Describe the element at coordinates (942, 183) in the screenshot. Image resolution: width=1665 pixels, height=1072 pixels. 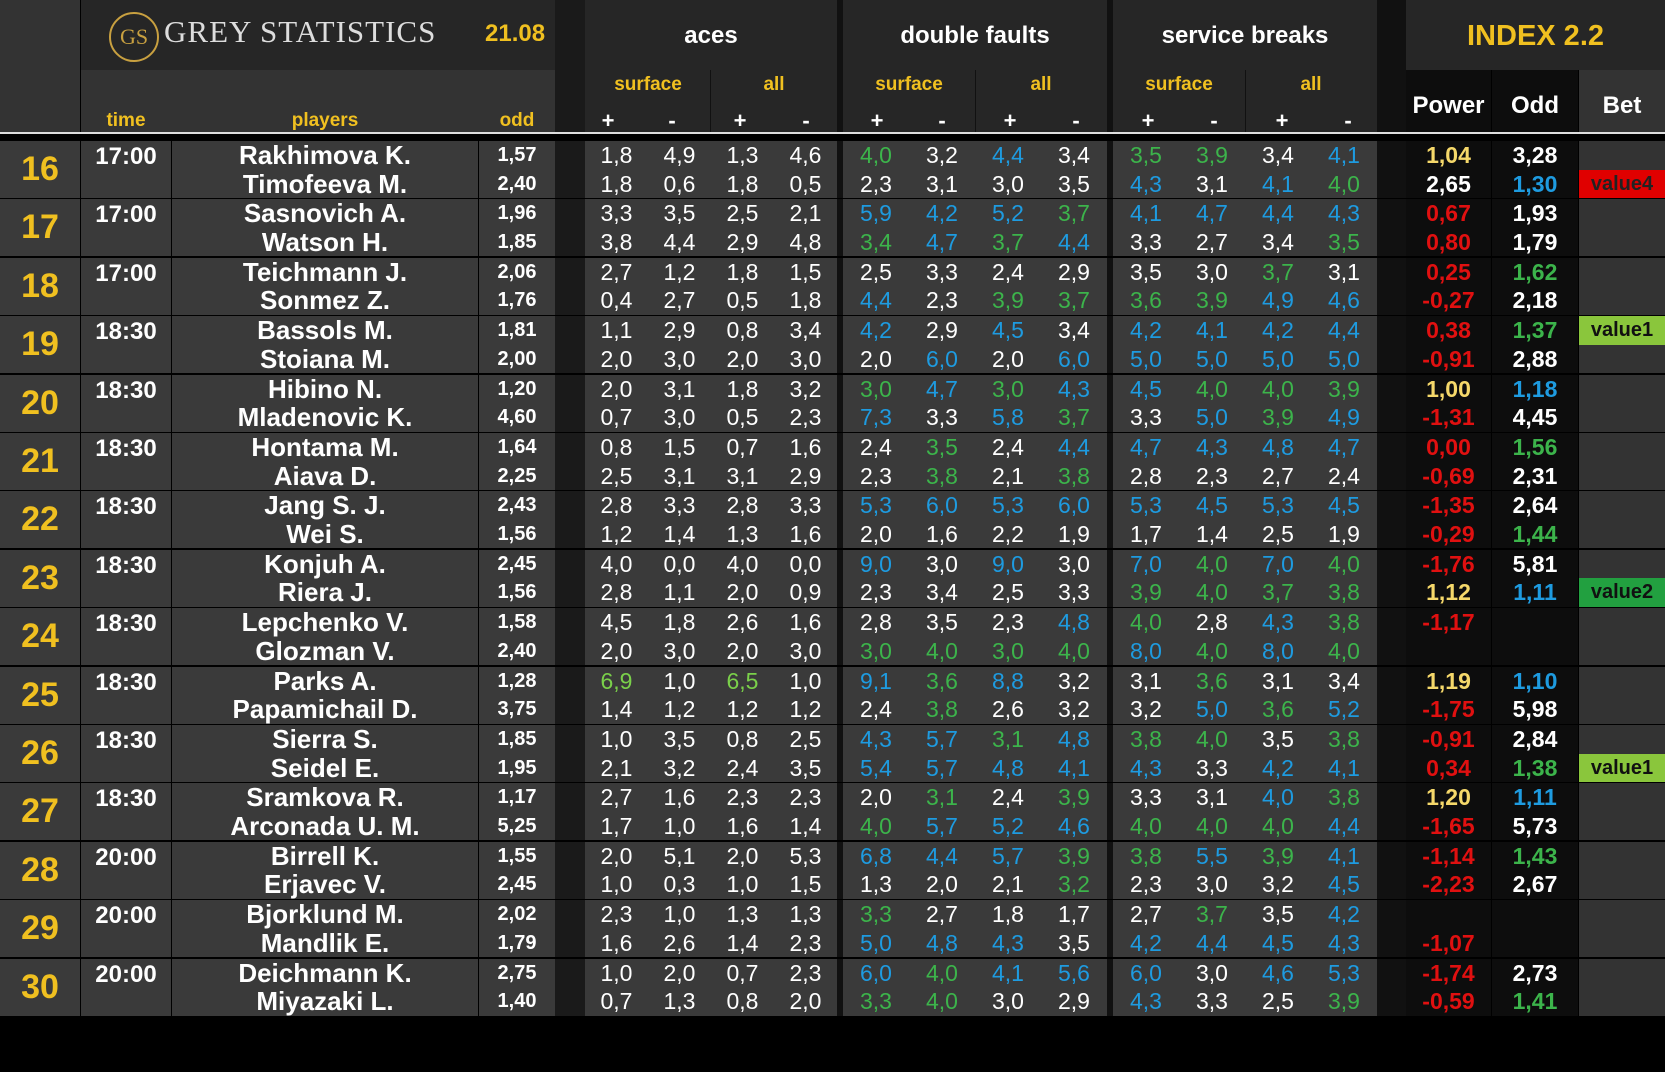
I see `stat-value: 3,1` at that location.